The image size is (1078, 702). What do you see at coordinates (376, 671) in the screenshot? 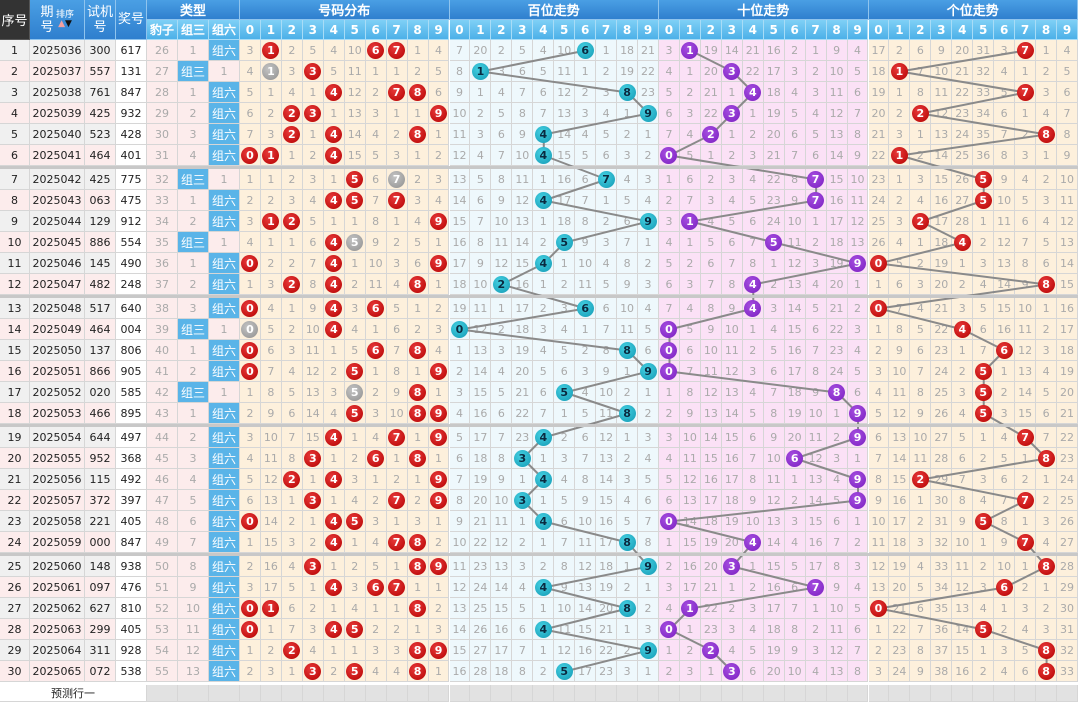
I see `dist-omission: 4` at bounding box center [376, 671].